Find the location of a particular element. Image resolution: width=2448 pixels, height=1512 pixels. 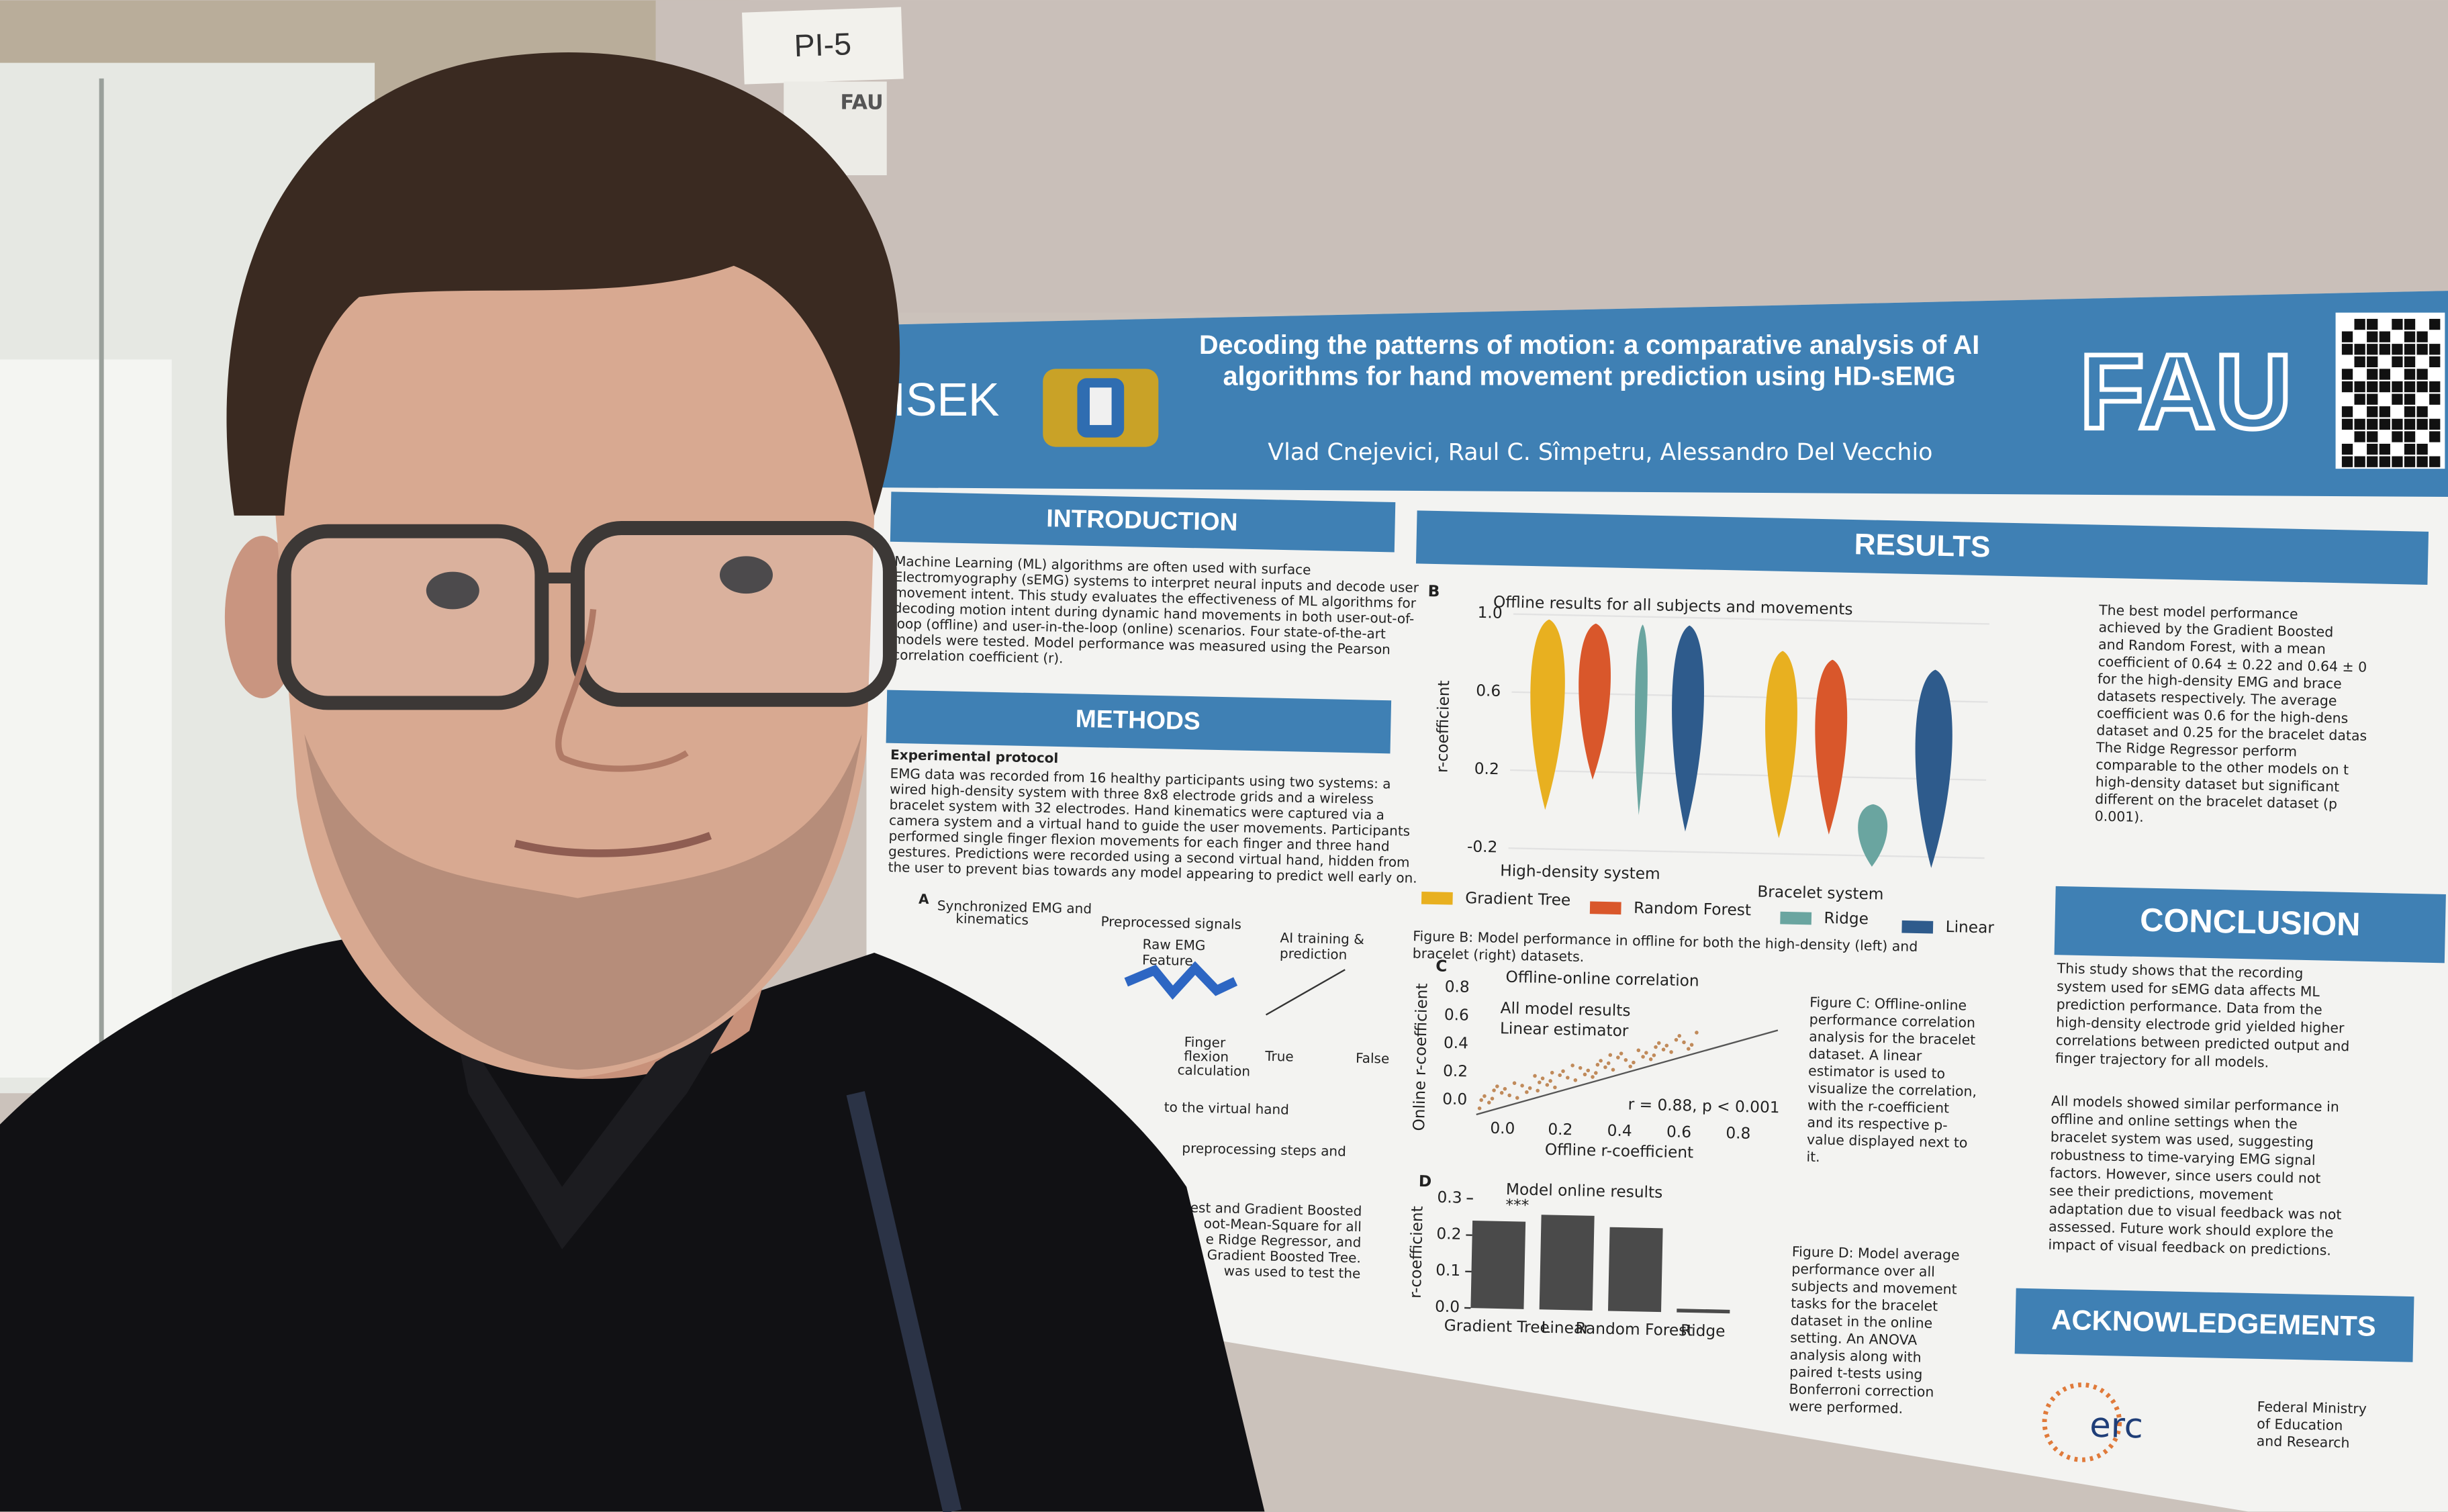

section-heading: CONCLUSION is located at coordinates (2250, 922).